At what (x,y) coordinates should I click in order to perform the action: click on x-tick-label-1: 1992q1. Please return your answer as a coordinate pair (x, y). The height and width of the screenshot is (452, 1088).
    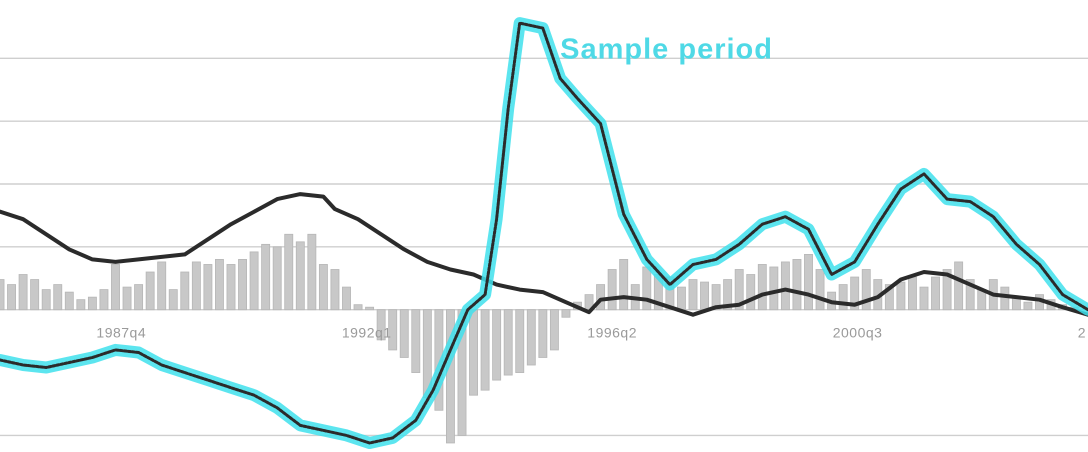
    Looking at the image, I should click on (367, 333).